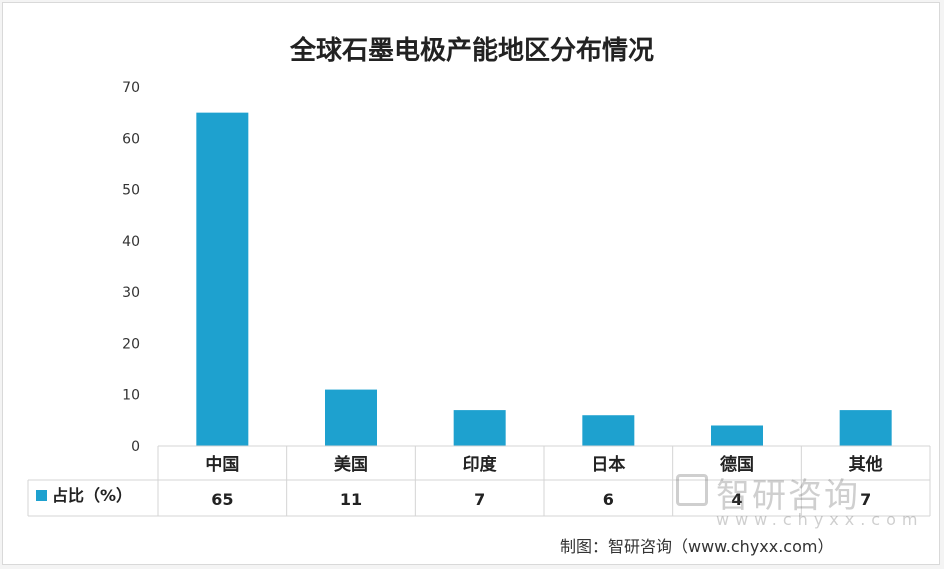 Image resolution: width=944 pixels, height=569 pixels. Describe the element at coordinates (135, 447) in the screenshot. I see `y-tick-label: 0` at that location.